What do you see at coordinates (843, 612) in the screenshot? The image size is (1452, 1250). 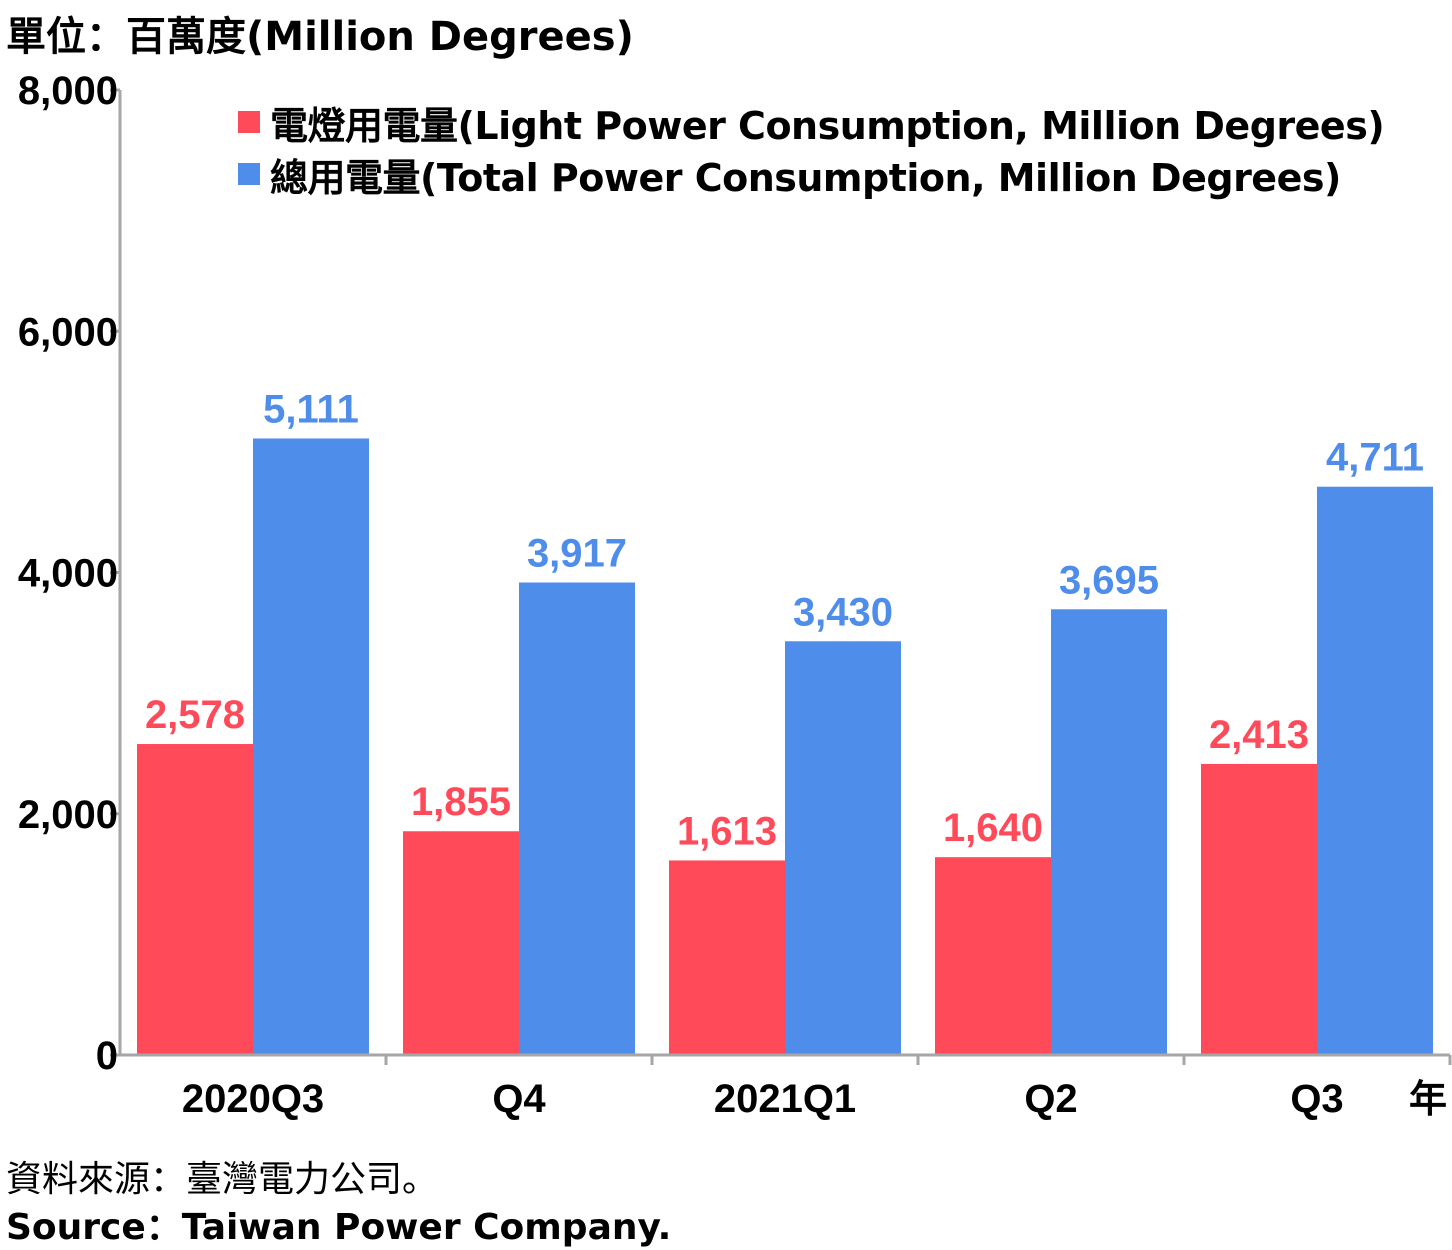 I see `data-label-total-2: 3,430` at bounding box center [843, 612].